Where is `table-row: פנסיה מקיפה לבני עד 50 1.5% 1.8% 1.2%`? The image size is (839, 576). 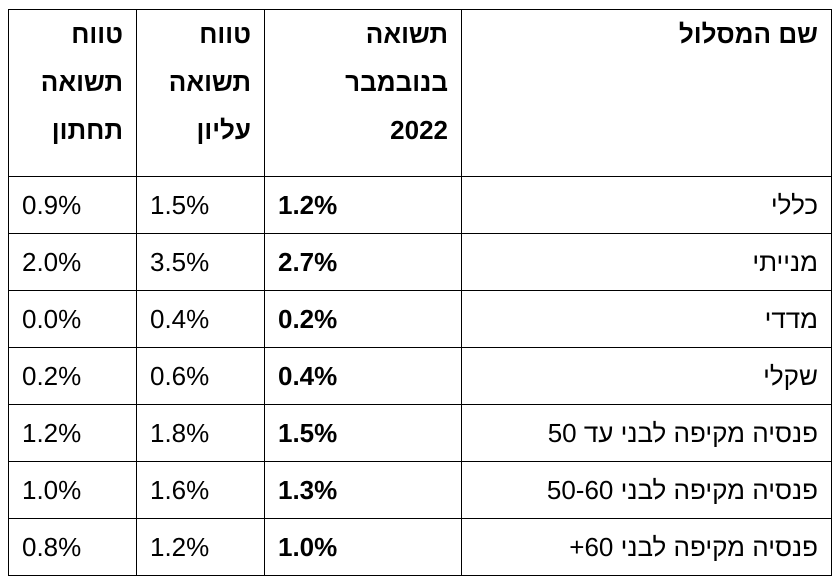 table-row: פנסיה מקיפה לבני עד 50 1.5% 1.8% 1.2% is located at coordinates (420, 433).